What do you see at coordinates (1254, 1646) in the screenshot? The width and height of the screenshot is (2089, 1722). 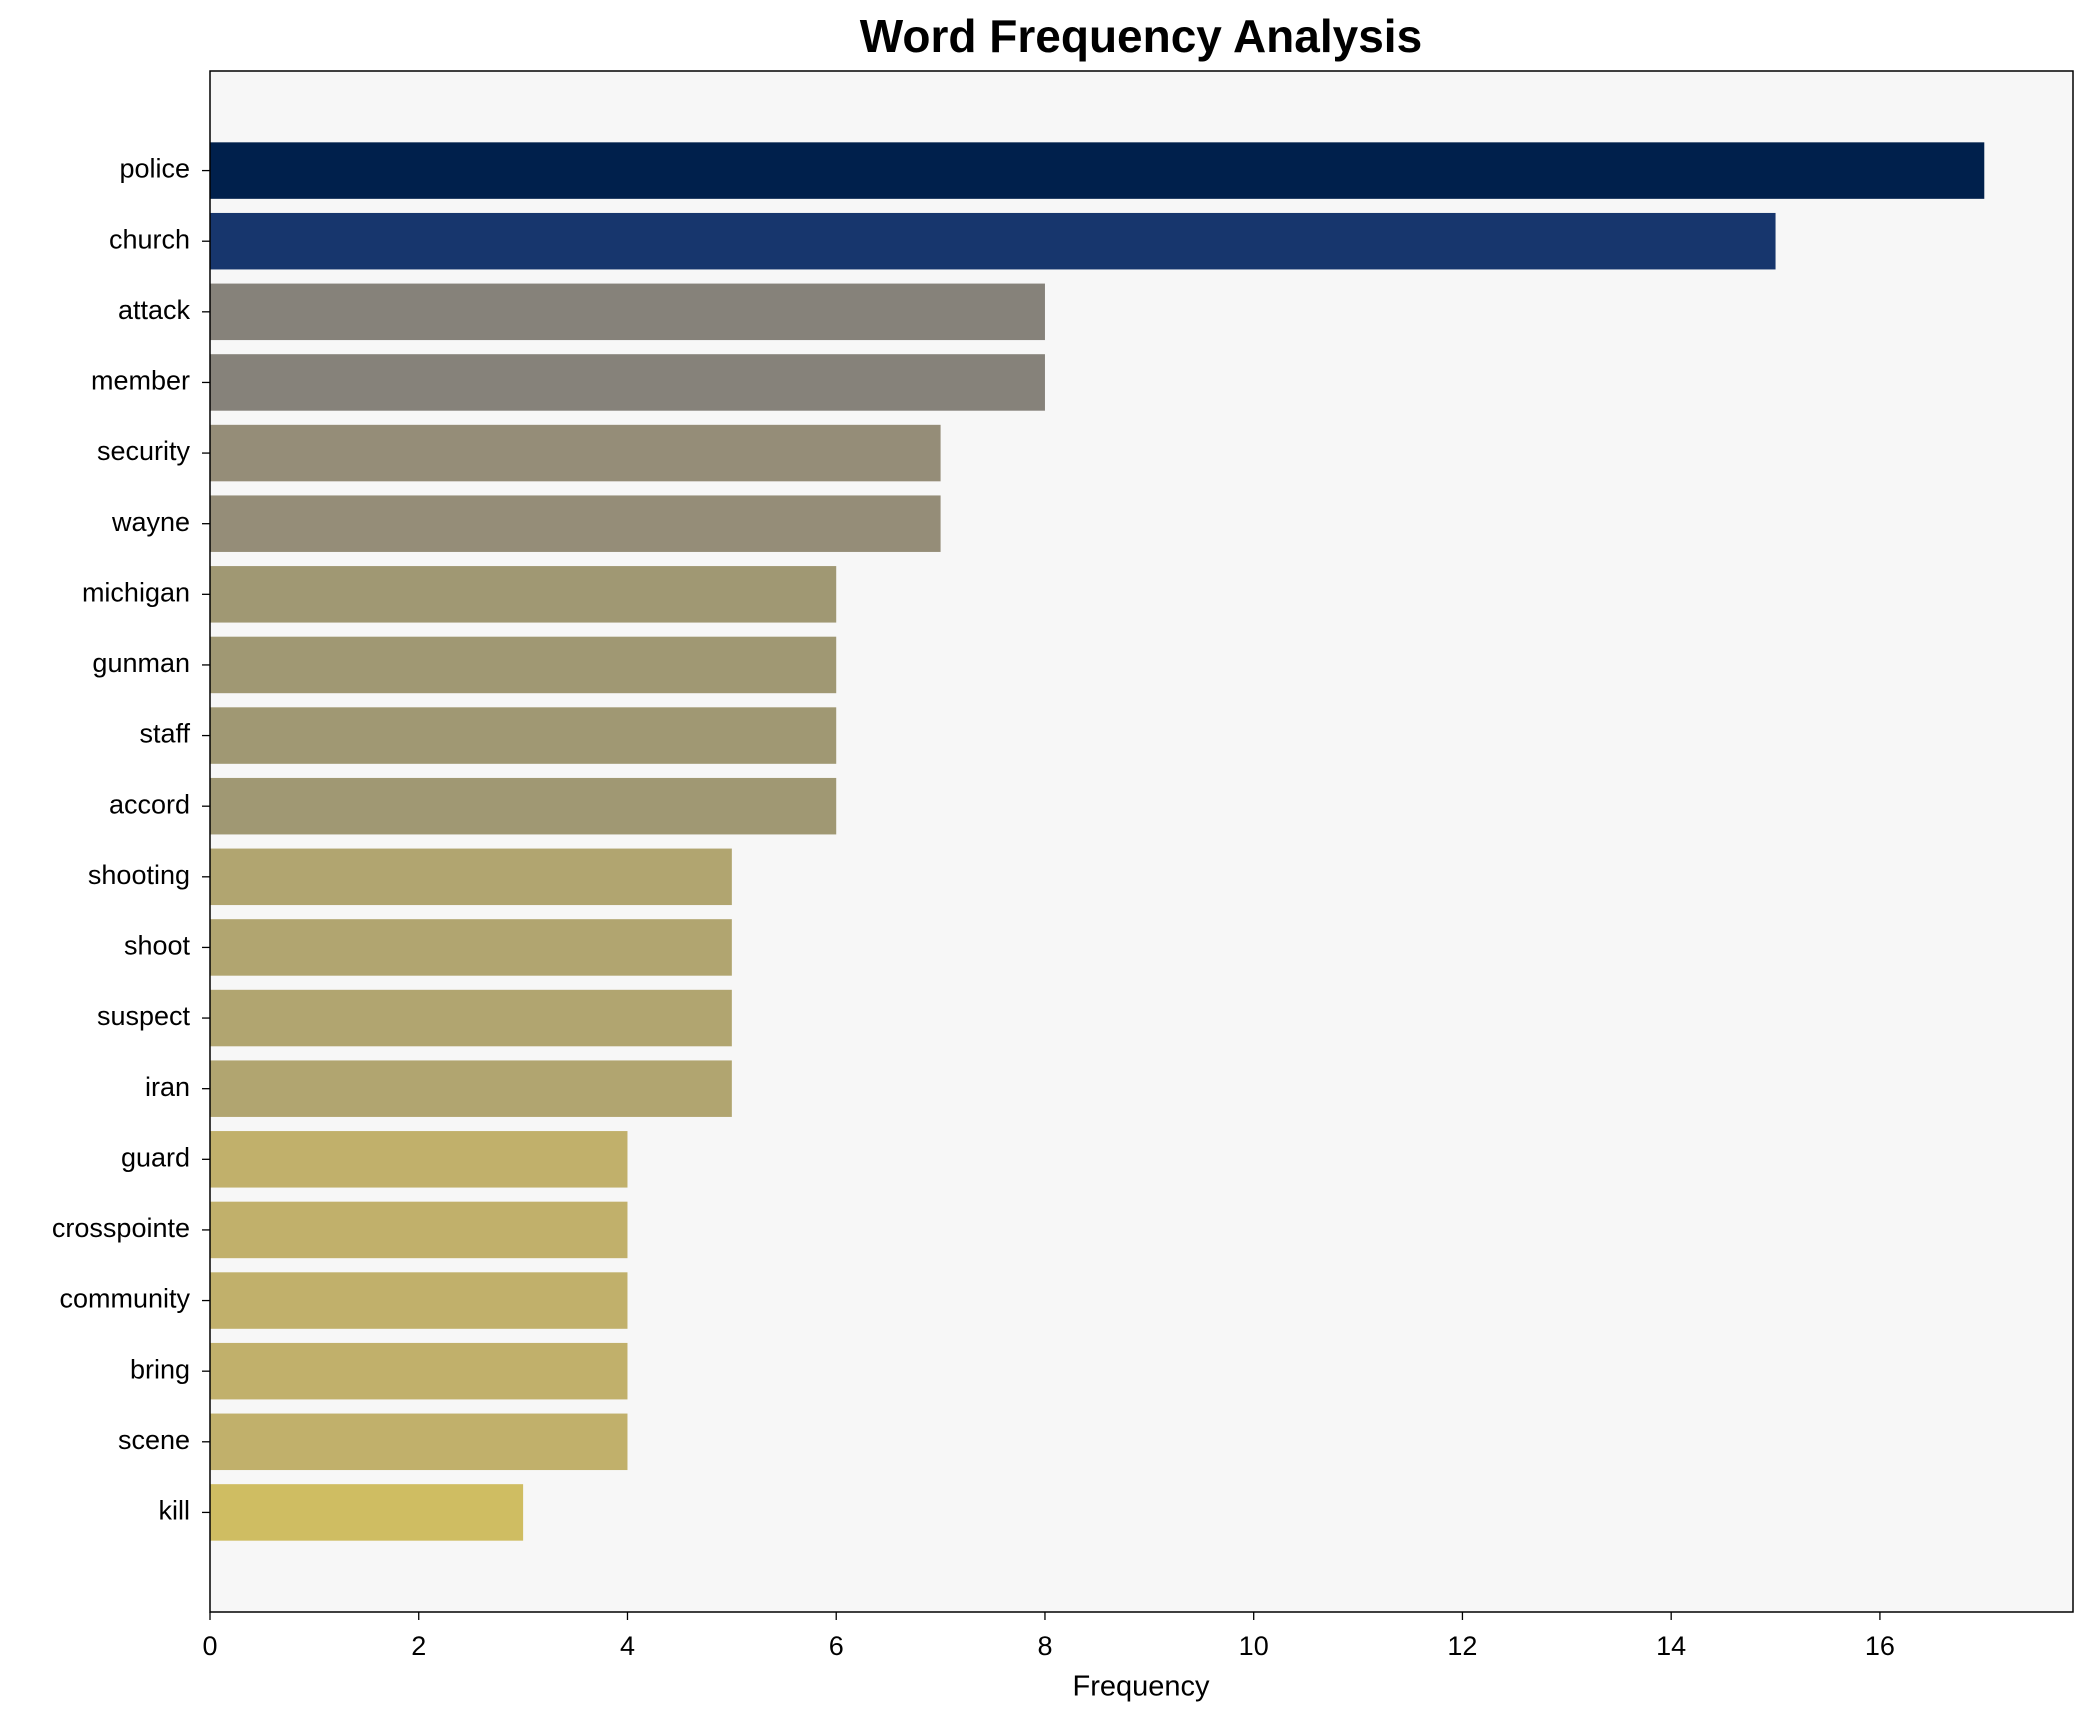 I see `x-tick-label: 10` at bounding box center [1254, 1646].